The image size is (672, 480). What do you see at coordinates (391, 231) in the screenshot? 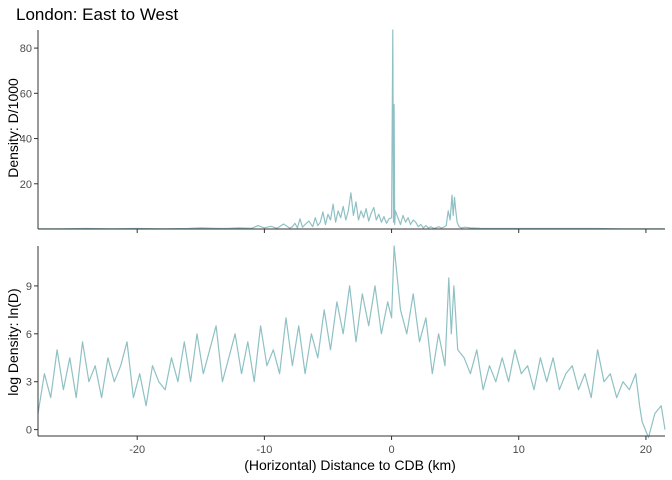
I see `density-x-ticks` at bounding box center [391, 231].